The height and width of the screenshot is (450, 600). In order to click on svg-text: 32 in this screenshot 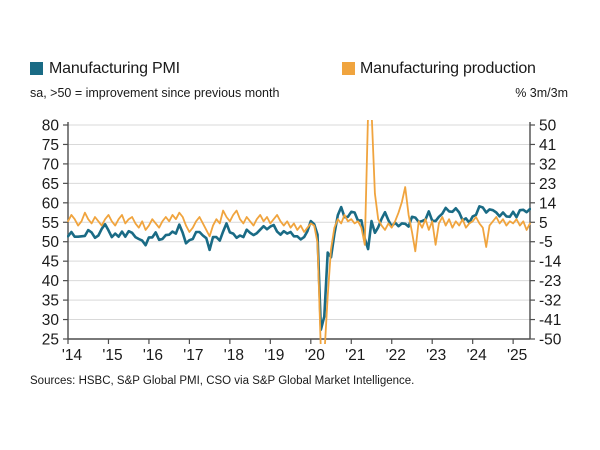, I will do `click(547, 164)`.